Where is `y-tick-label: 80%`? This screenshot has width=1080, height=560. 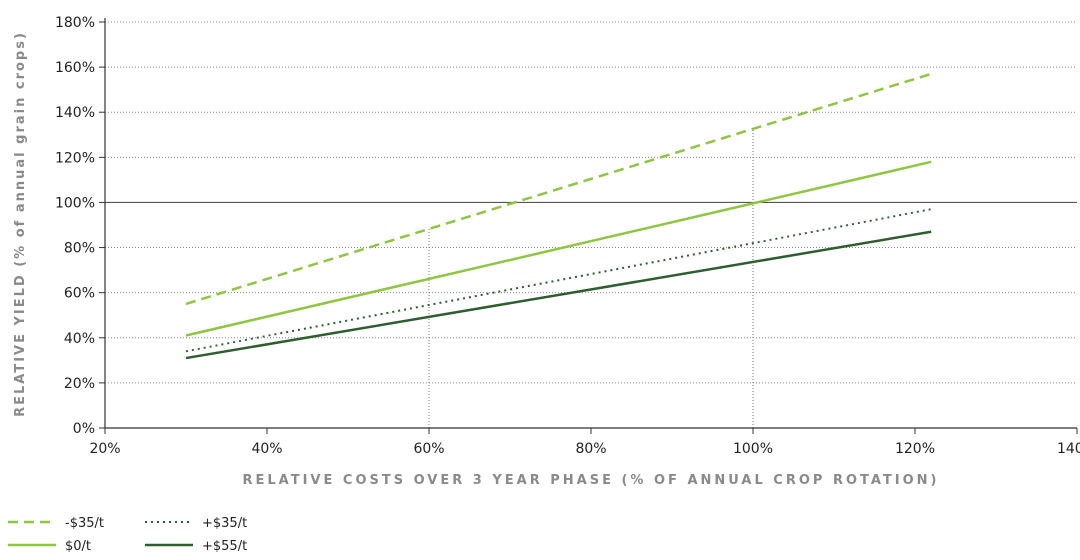
y-tick-label: 80% is located at coordinates (79, 249).